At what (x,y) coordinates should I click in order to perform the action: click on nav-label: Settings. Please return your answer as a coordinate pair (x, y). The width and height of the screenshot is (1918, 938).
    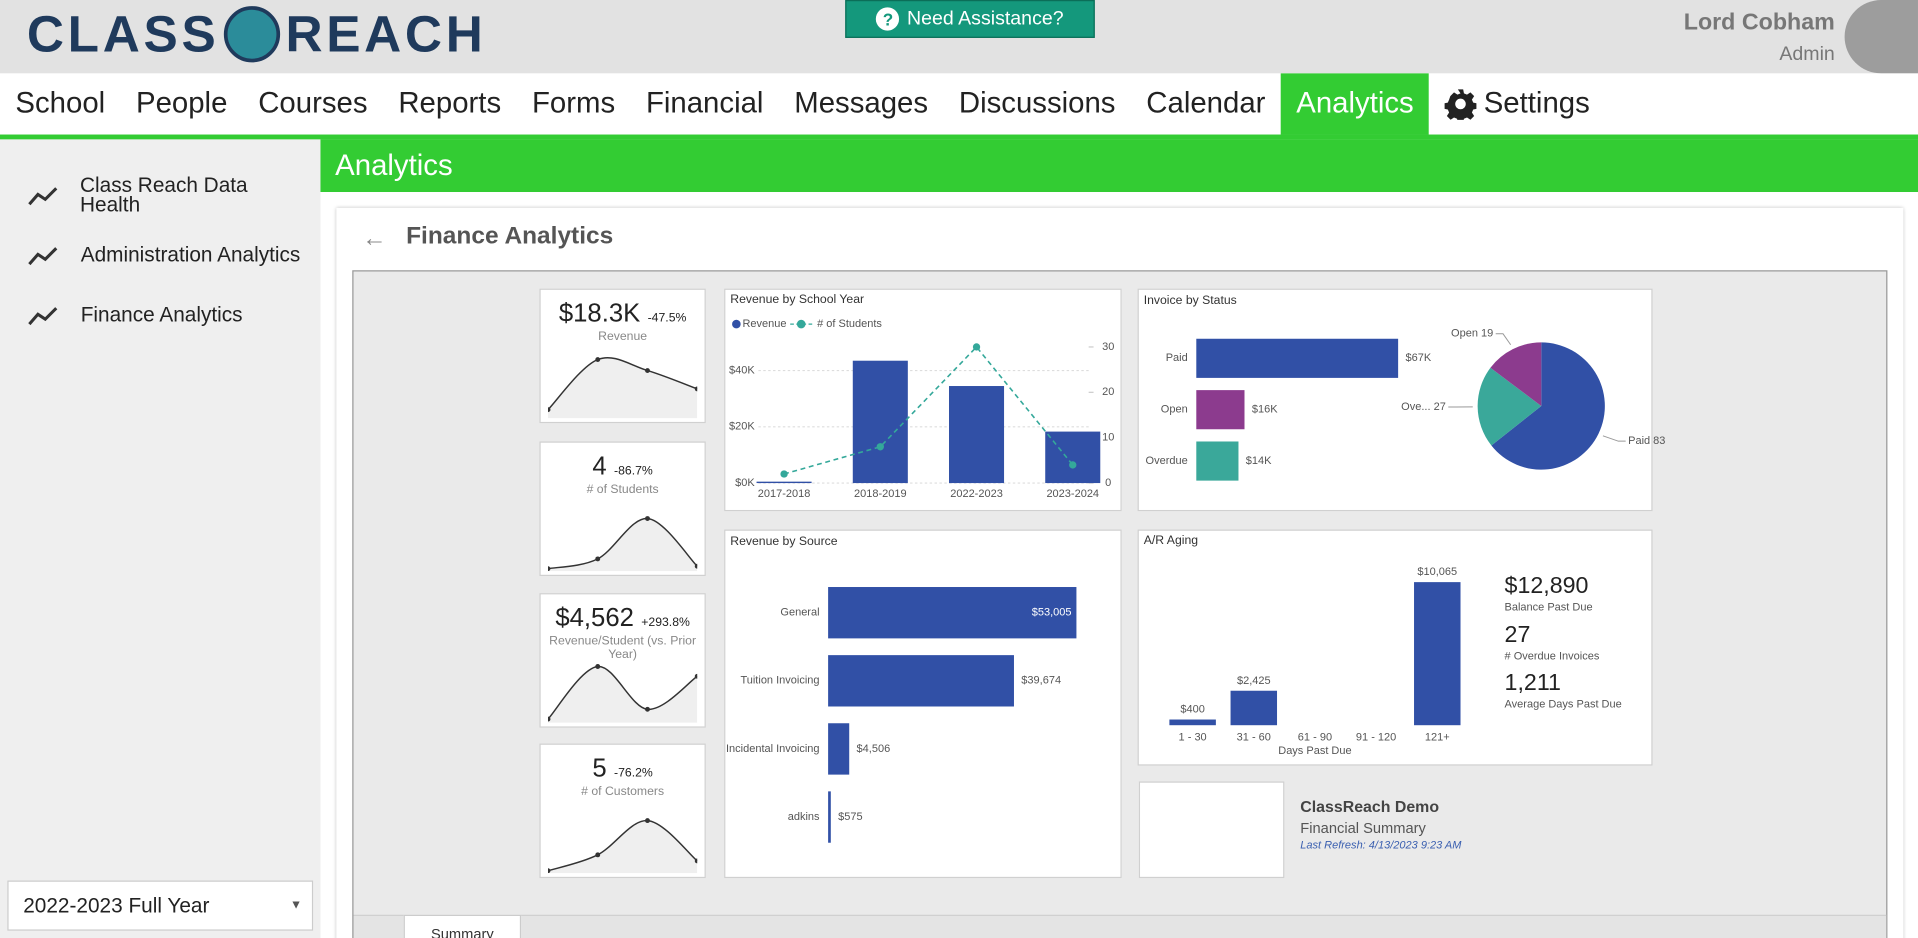
    Looking at the image, I should click on (1536, 103).